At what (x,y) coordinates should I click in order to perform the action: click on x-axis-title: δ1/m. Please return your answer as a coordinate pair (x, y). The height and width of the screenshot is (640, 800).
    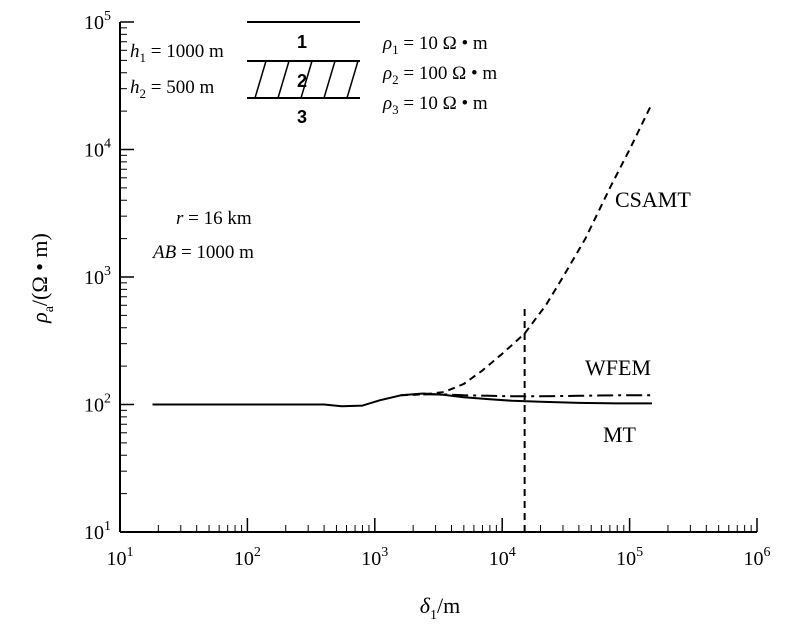
    Looking at the image, I should click on (440, 608).